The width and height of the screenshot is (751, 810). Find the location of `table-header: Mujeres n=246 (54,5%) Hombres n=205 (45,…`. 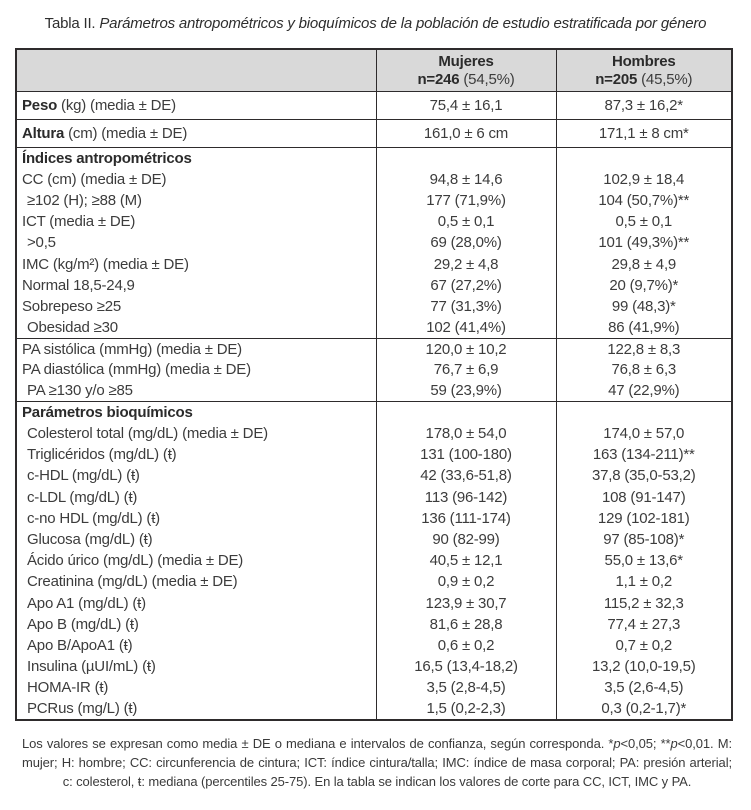

table-header: Mujeres n=246 (54,5%) Hombres n=205 (45,… is located at coordinates (374, 70).